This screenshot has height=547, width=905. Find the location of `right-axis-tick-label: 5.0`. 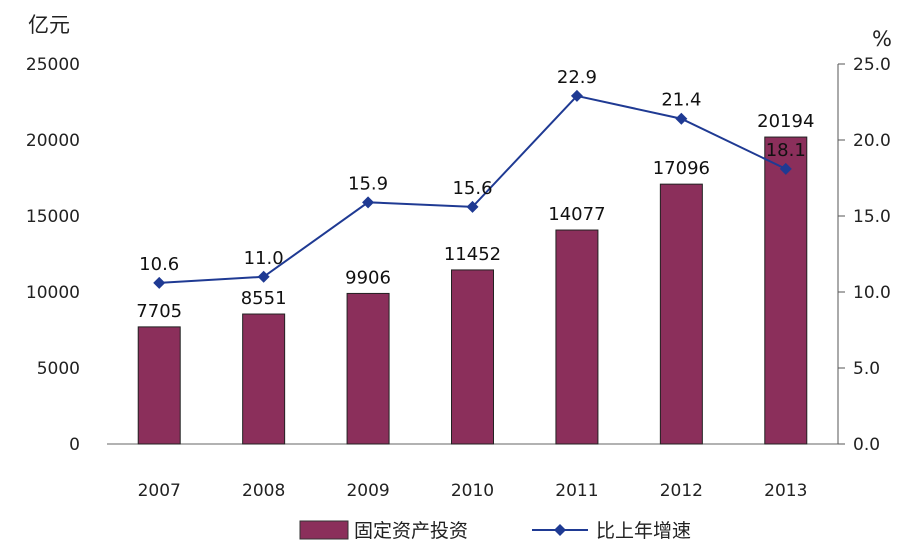

right-axis-tick-label: 5.0 is located at coordinates (866, 369).